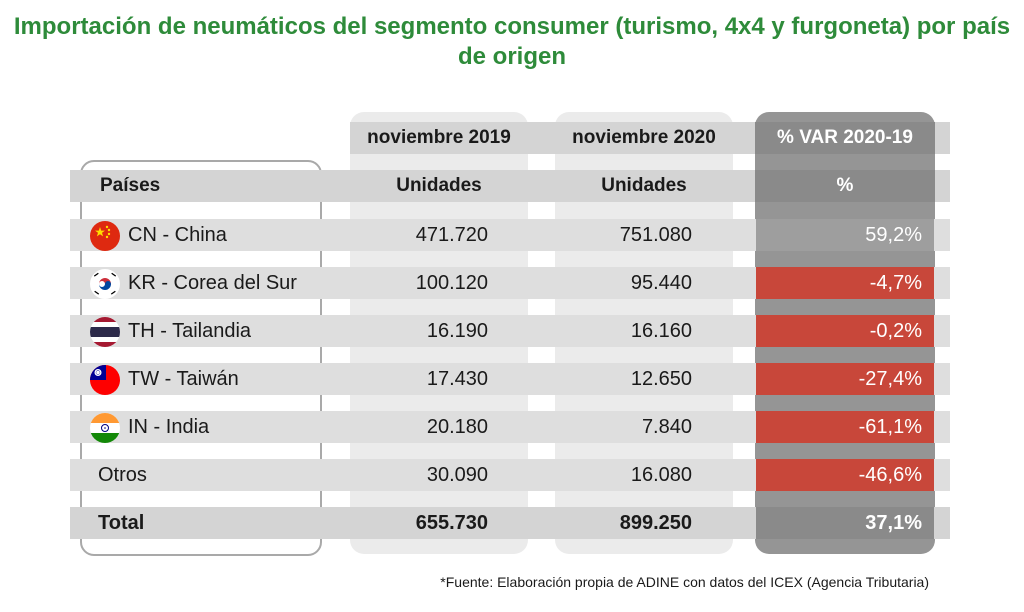 This screenshot has height=612, width=1024. I want to click on value-2020: 7.840, so click(666, 427).